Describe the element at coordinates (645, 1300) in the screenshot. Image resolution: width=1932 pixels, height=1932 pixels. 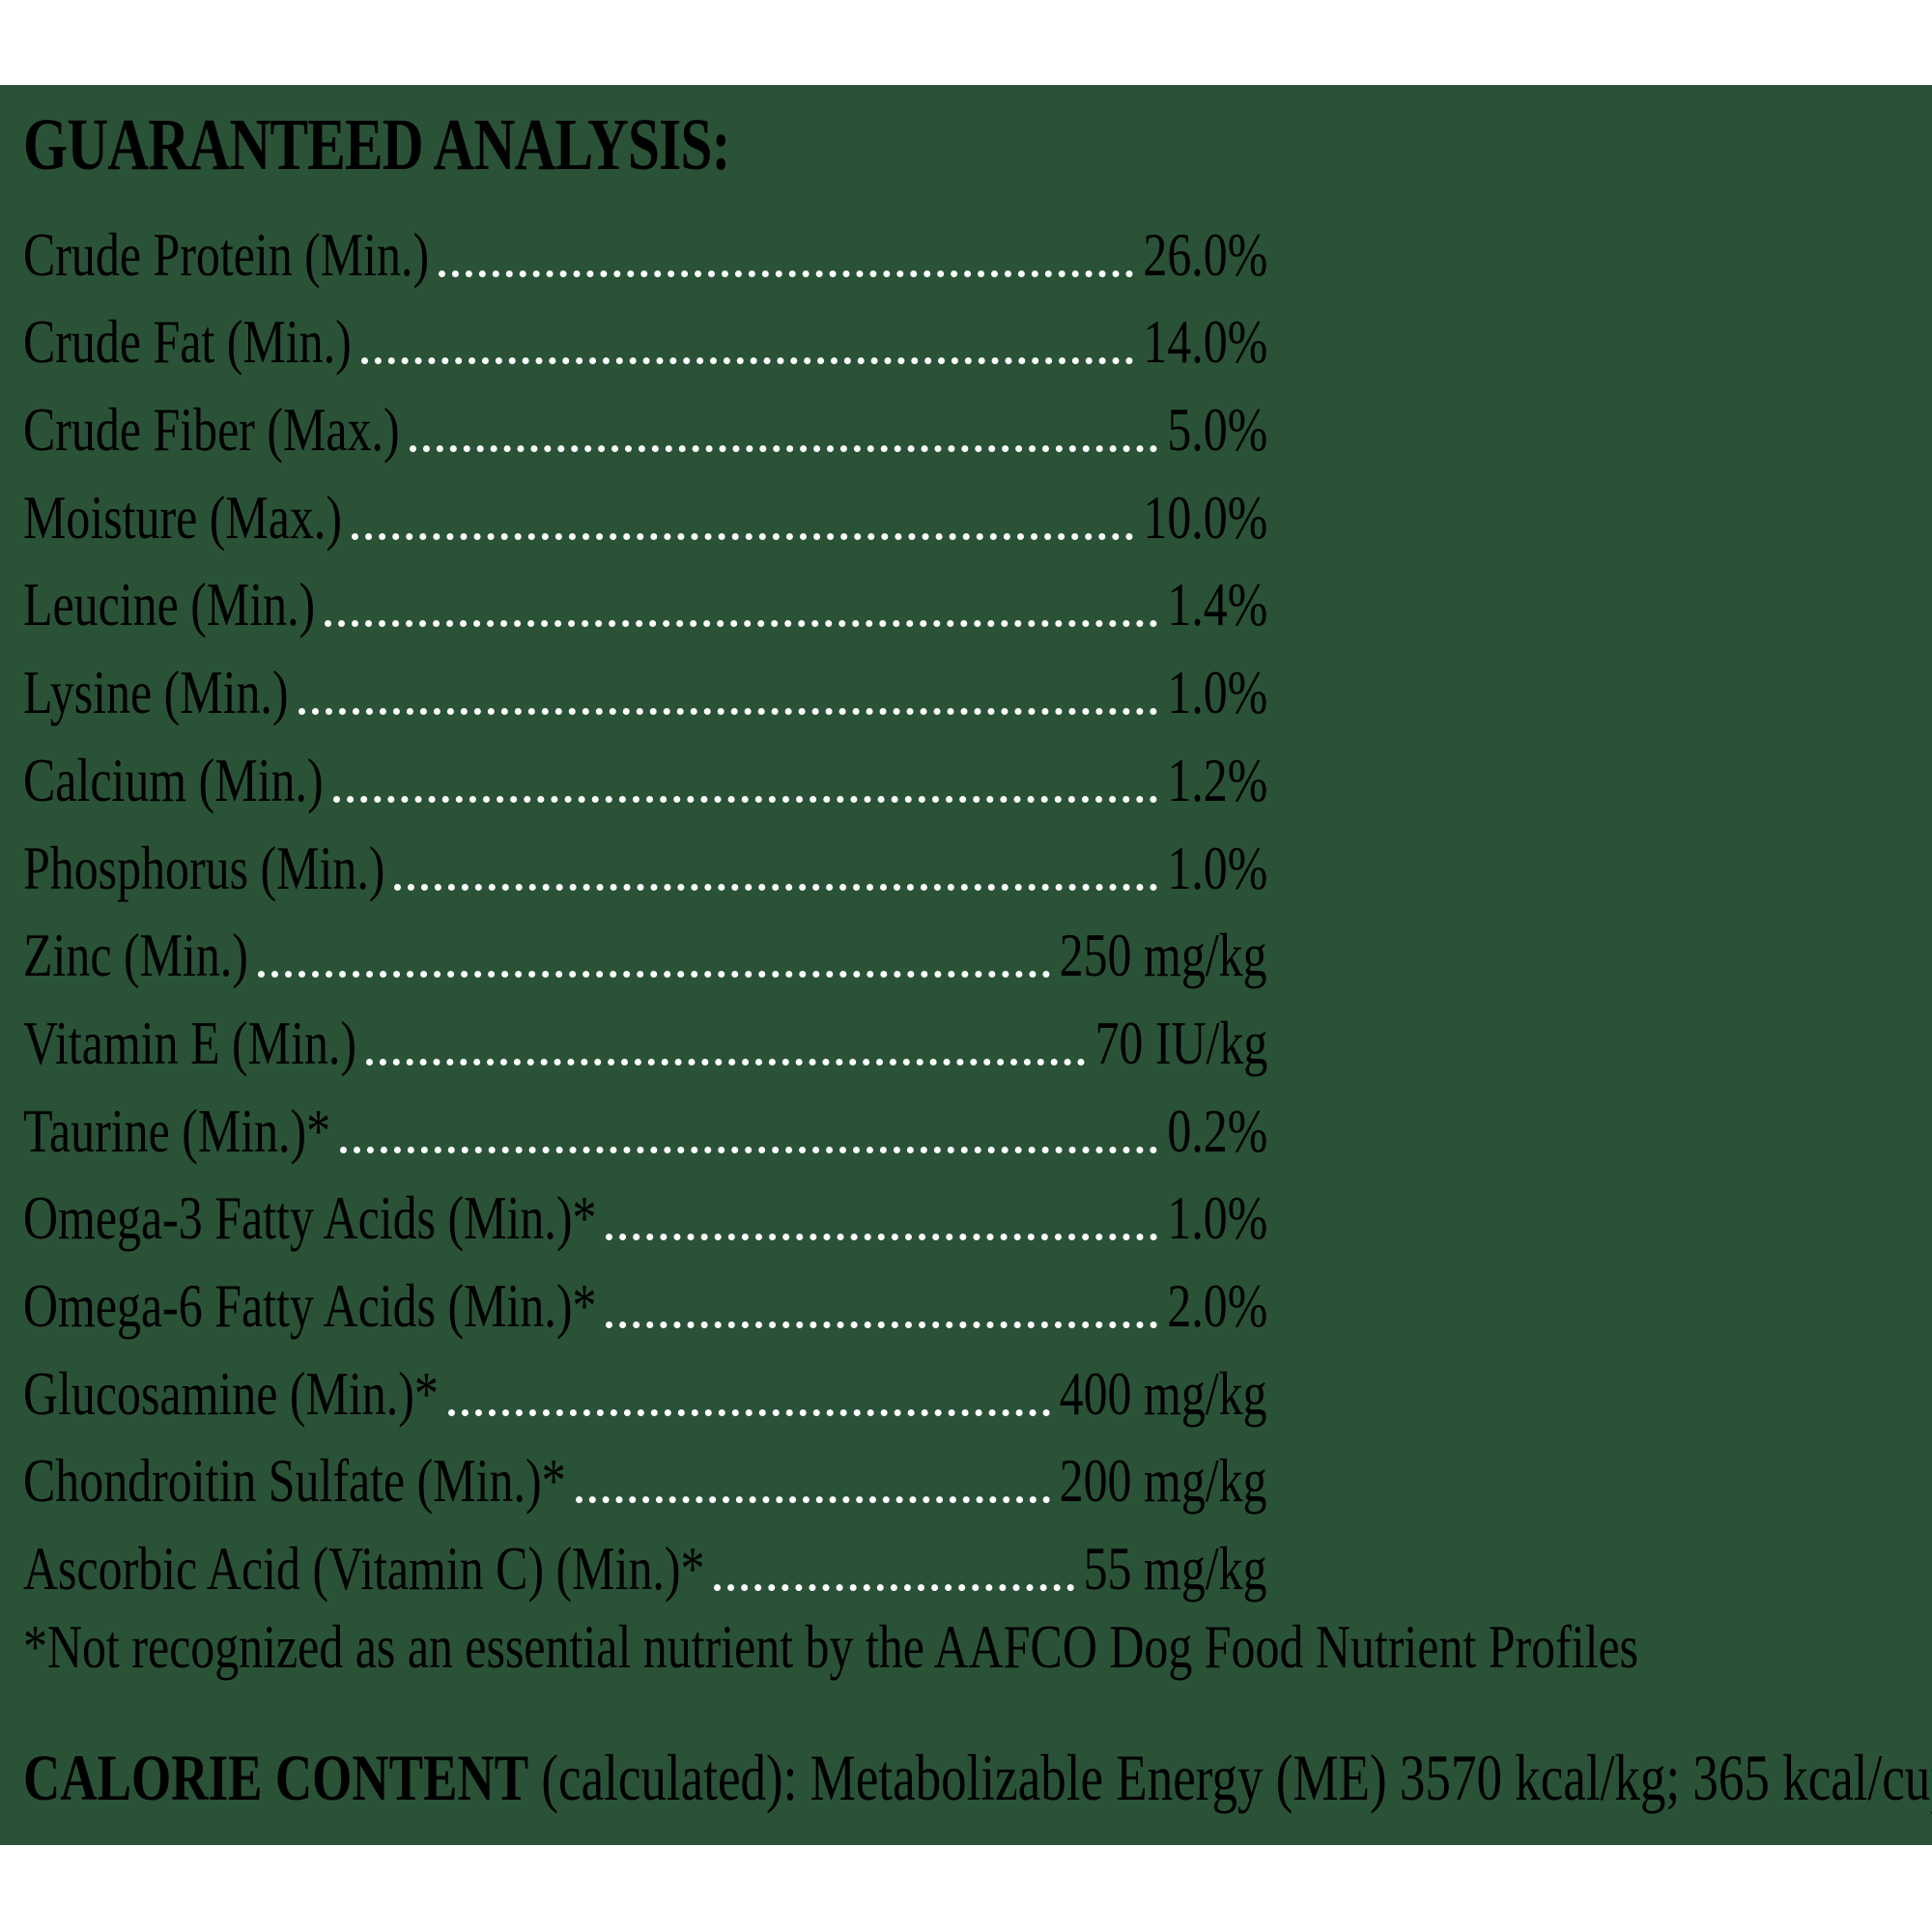
I see `nutrient-row: Omega-6 Fatty Acids (Min.)* 2.0%` at that location.